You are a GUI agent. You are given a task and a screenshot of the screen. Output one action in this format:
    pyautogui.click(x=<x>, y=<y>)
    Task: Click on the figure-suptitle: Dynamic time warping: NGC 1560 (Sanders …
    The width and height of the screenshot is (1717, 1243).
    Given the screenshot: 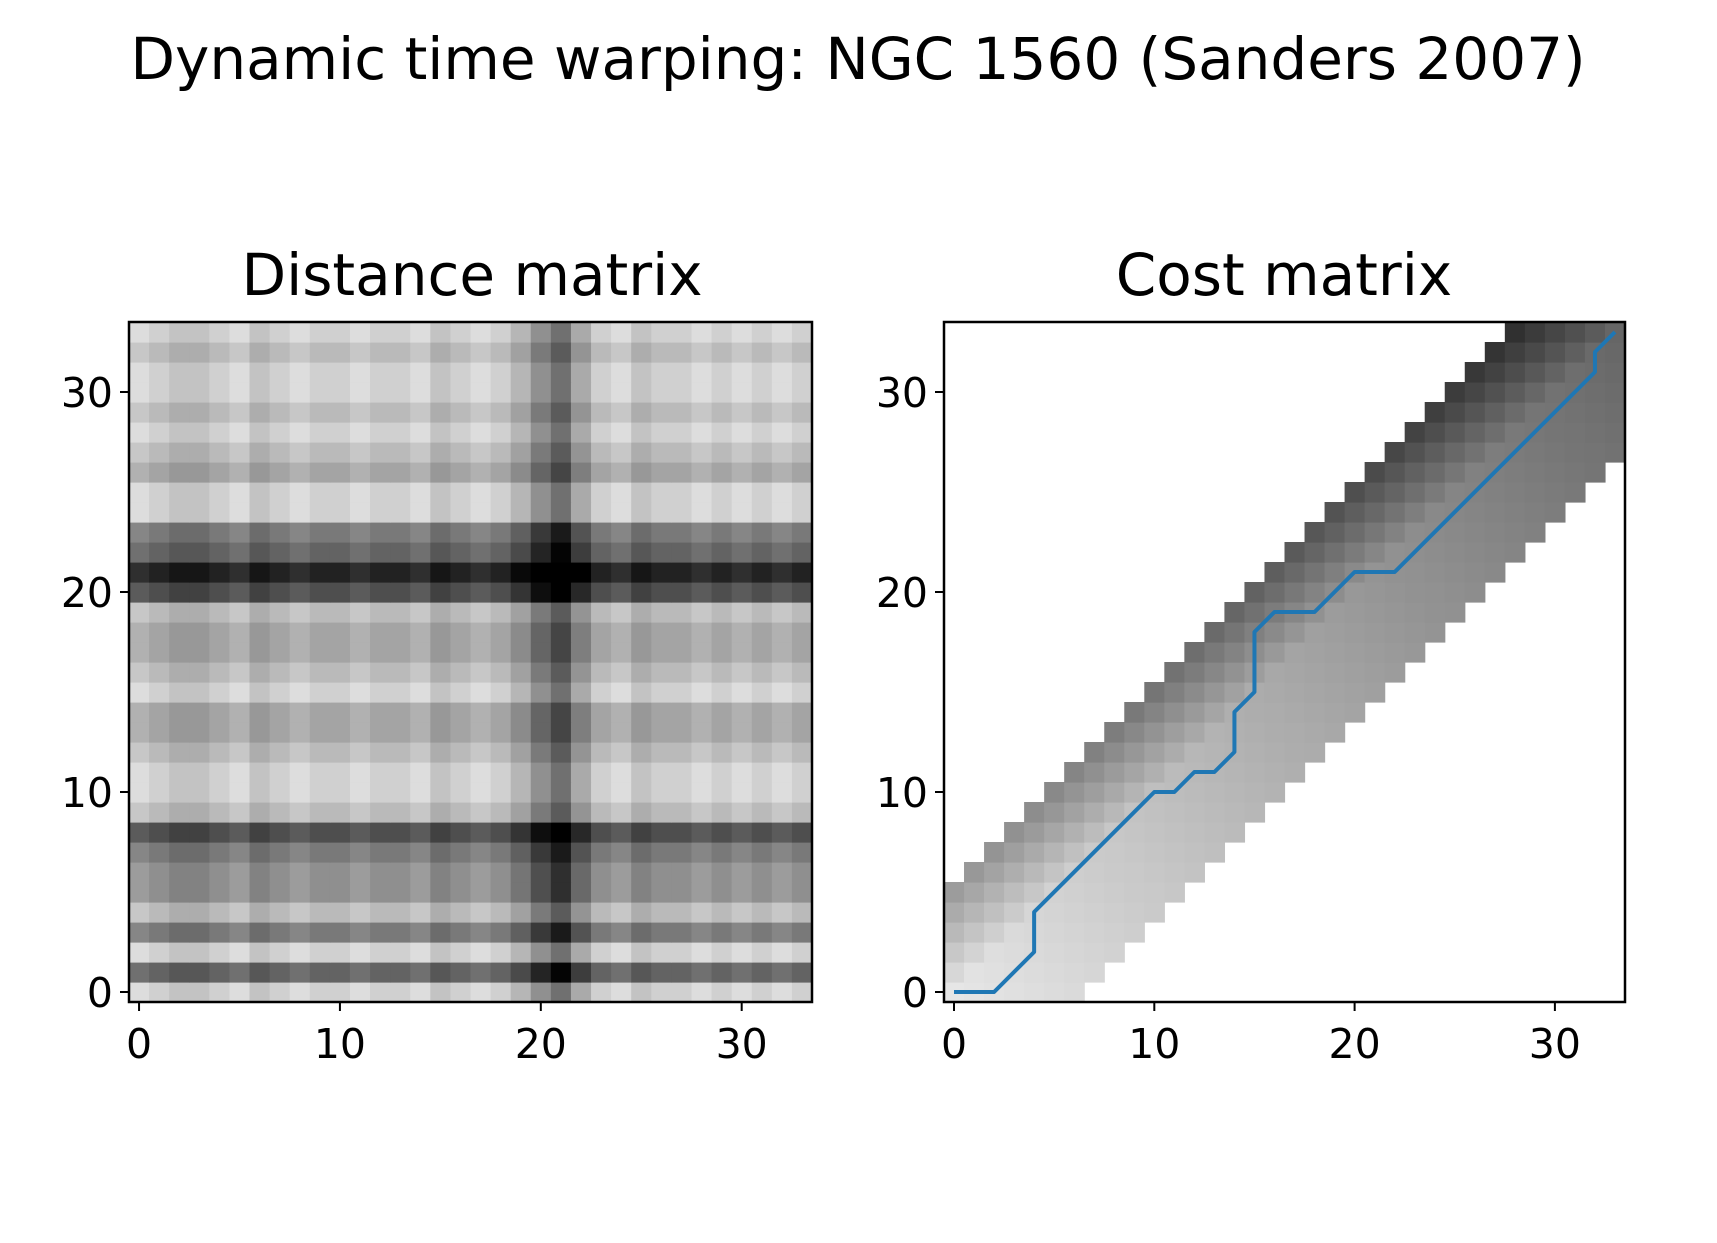 What is the action you would take?
    pyautogui.click(x=857, y=59)
    